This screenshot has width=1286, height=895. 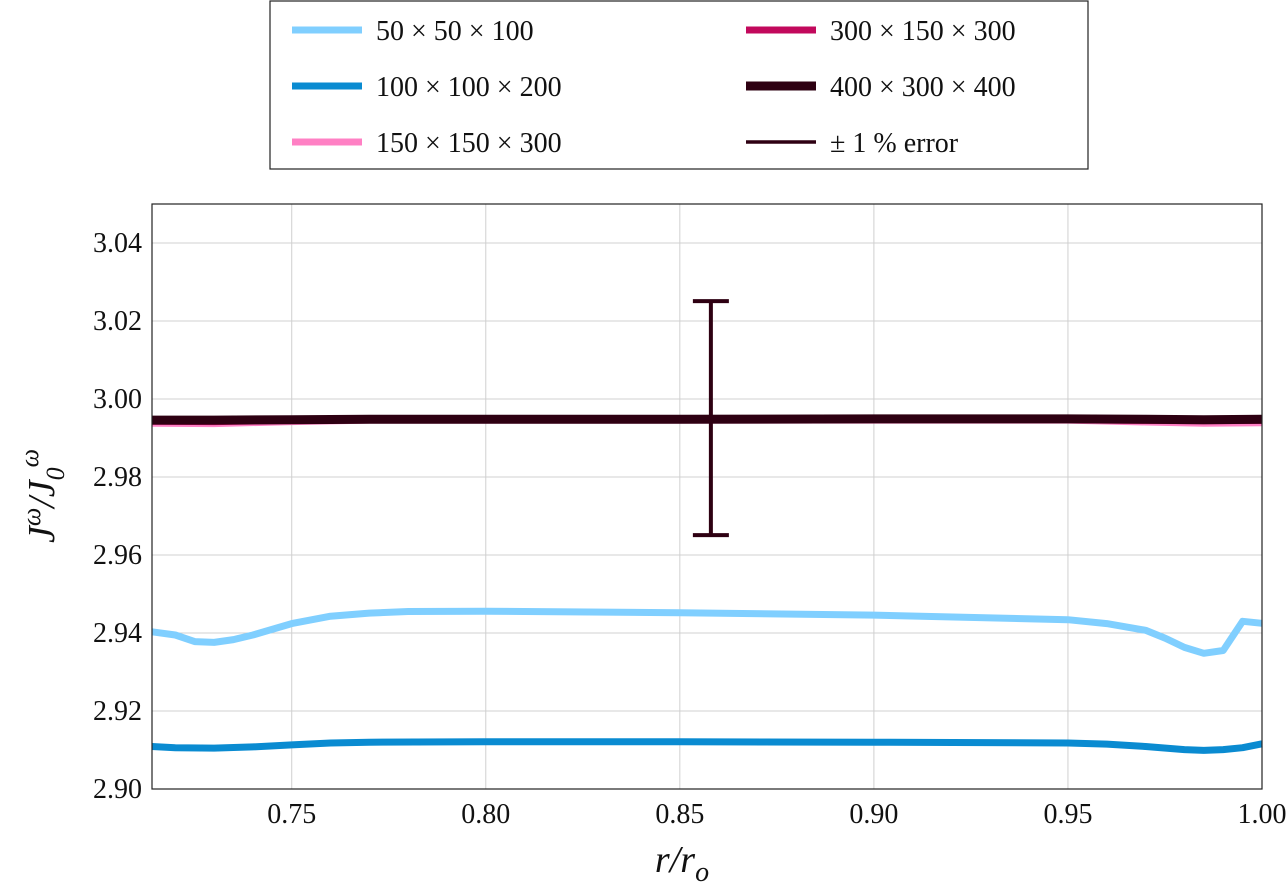 I want to click on x-tick-label: 1.00, so click(x=1262, y=814).